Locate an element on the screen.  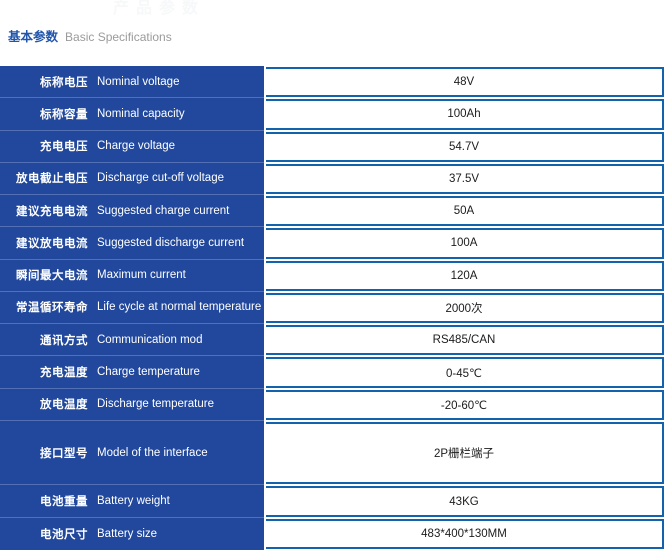
spec-value-cell: 43KG is located at coordinates (465, 501).